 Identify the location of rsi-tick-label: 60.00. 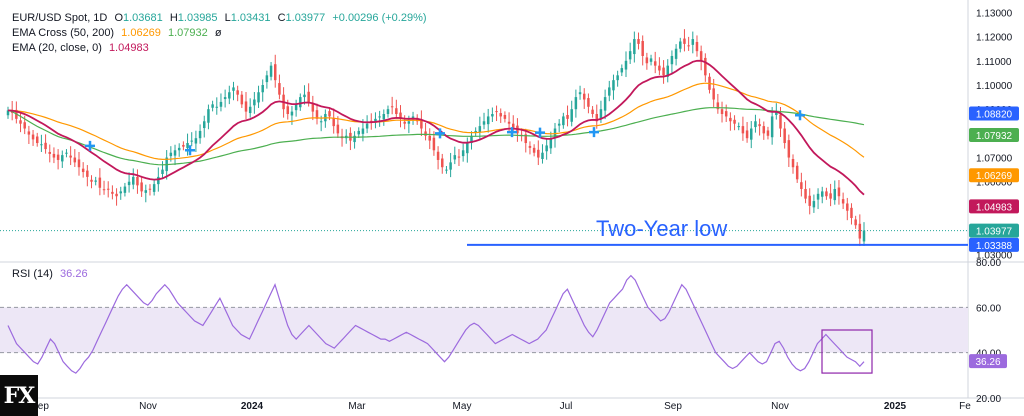
(988, 308).